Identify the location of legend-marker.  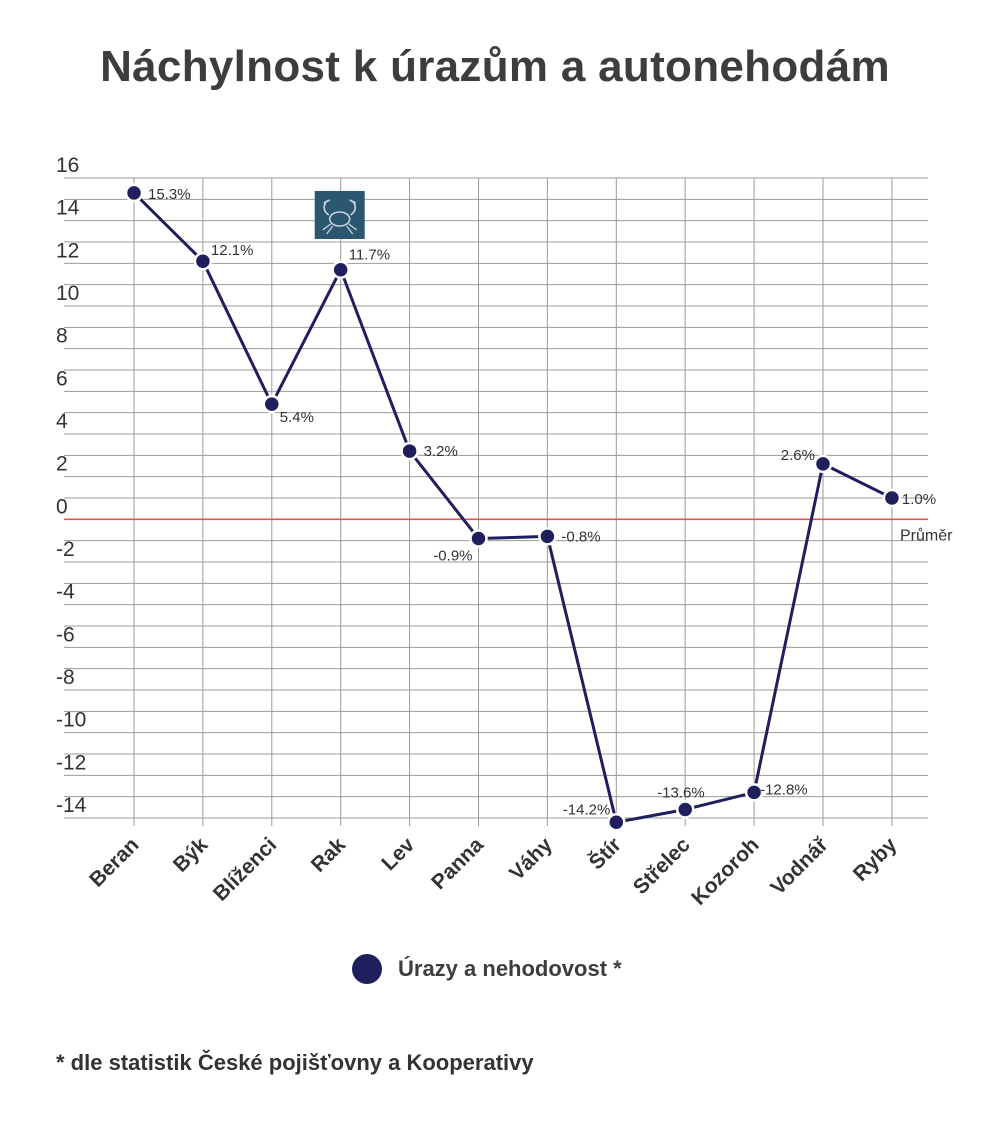
(367, 969).